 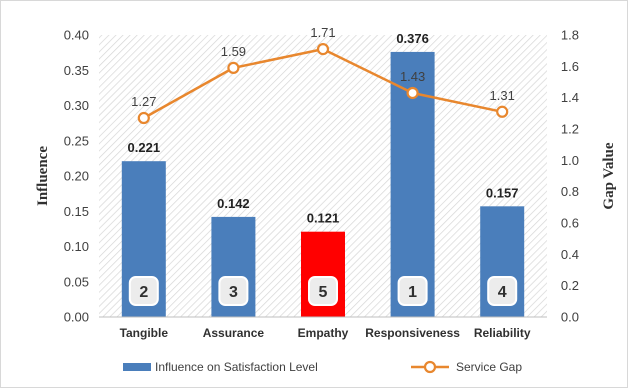 I want to click on rank-label: 1, so click(x=412, y=292).